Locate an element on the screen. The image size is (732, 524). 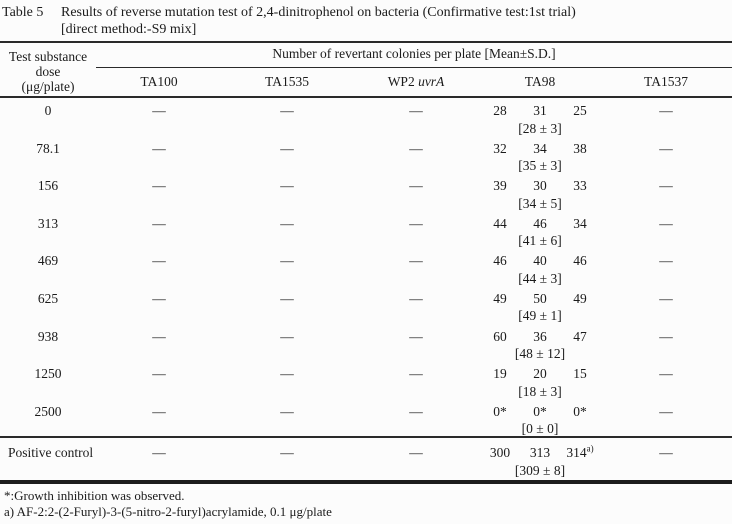
positive-control-row: Positive control — — — 300 313 314a) [309 ± 8] — is located at coordinates (366, 460).